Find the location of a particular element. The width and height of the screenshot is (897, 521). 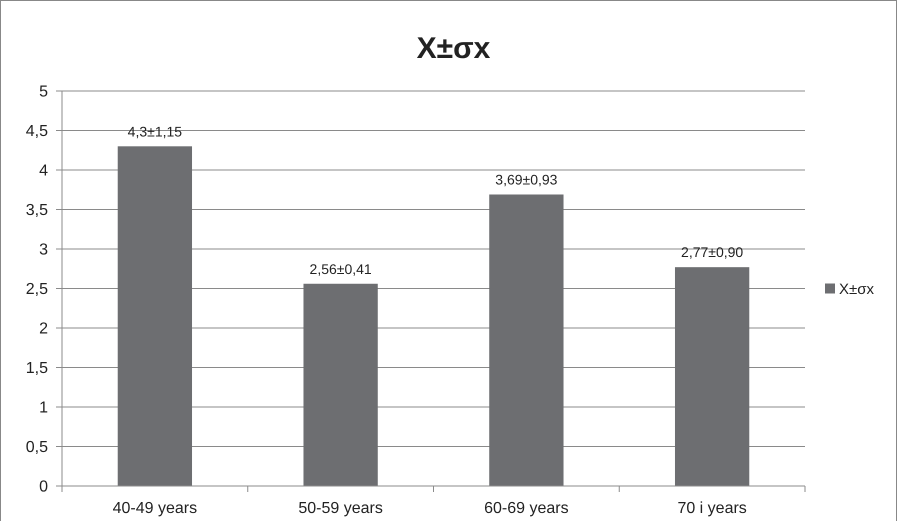

data-label: 4,3±1,15 is located at coordinates (155, 131).